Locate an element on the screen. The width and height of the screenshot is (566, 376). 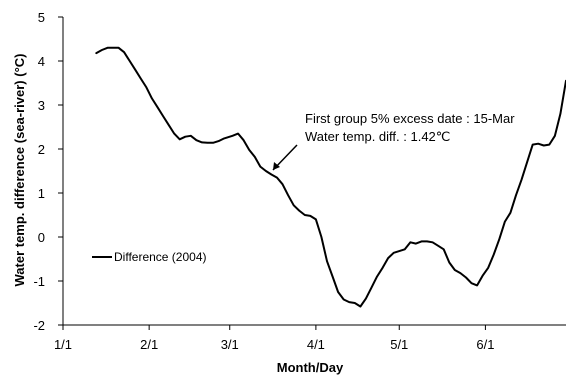
y-tick-label: 5 is located at coordinates (41, 17).